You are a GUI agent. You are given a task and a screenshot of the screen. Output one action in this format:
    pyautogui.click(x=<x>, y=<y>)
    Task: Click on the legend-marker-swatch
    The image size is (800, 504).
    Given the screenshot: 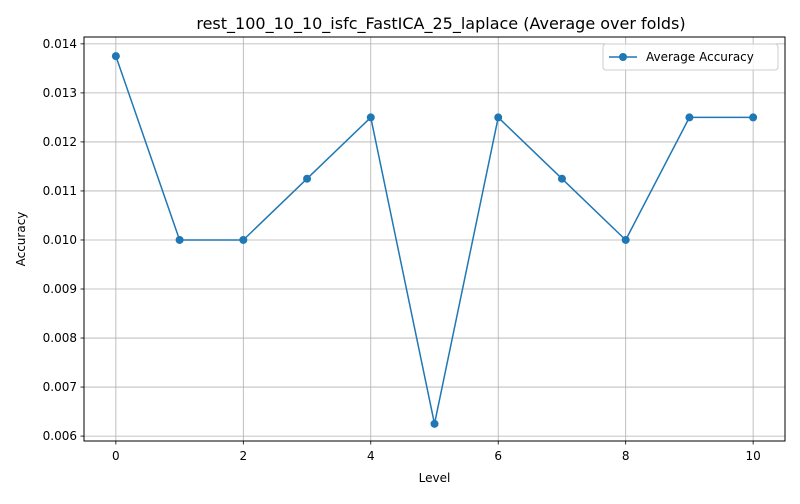 What is the action you would take?
    pyautogui.click(x=623, y=57)
    